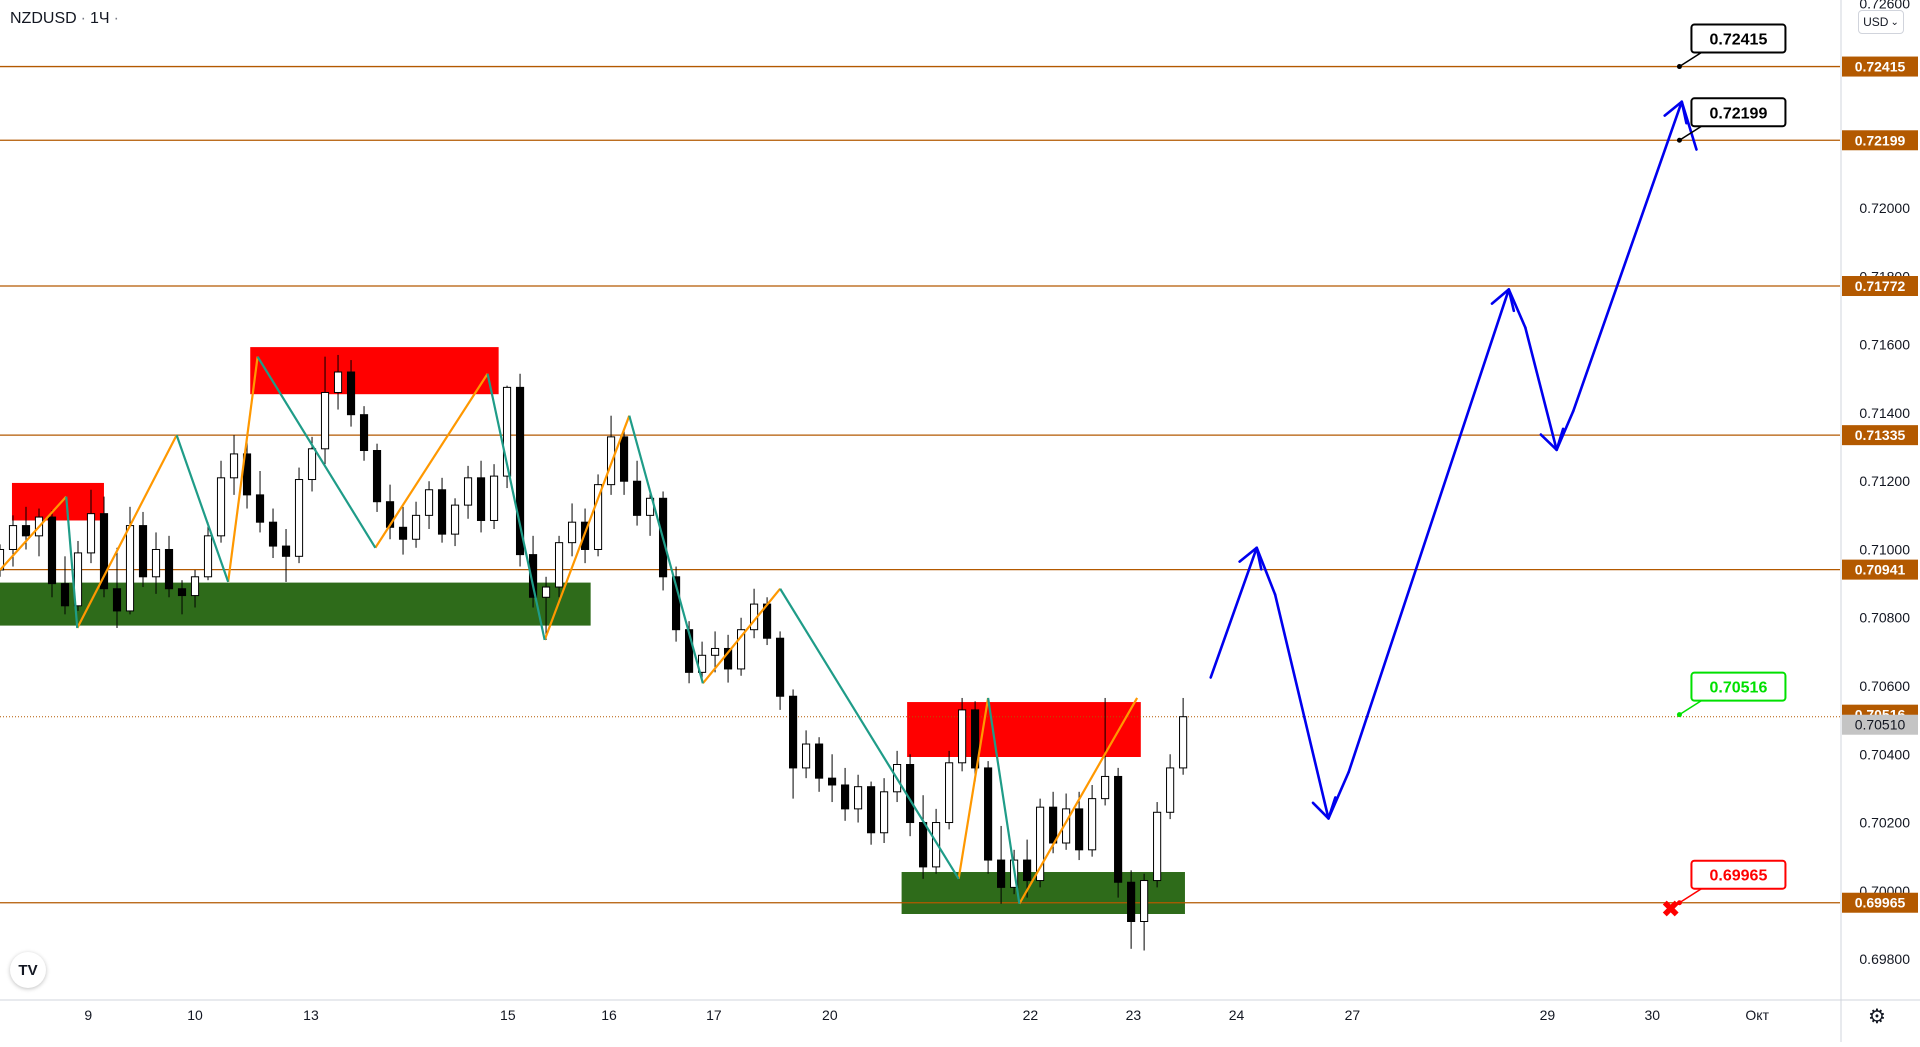  I want to click on level-badge: 0.71772, so click(1880, 286).